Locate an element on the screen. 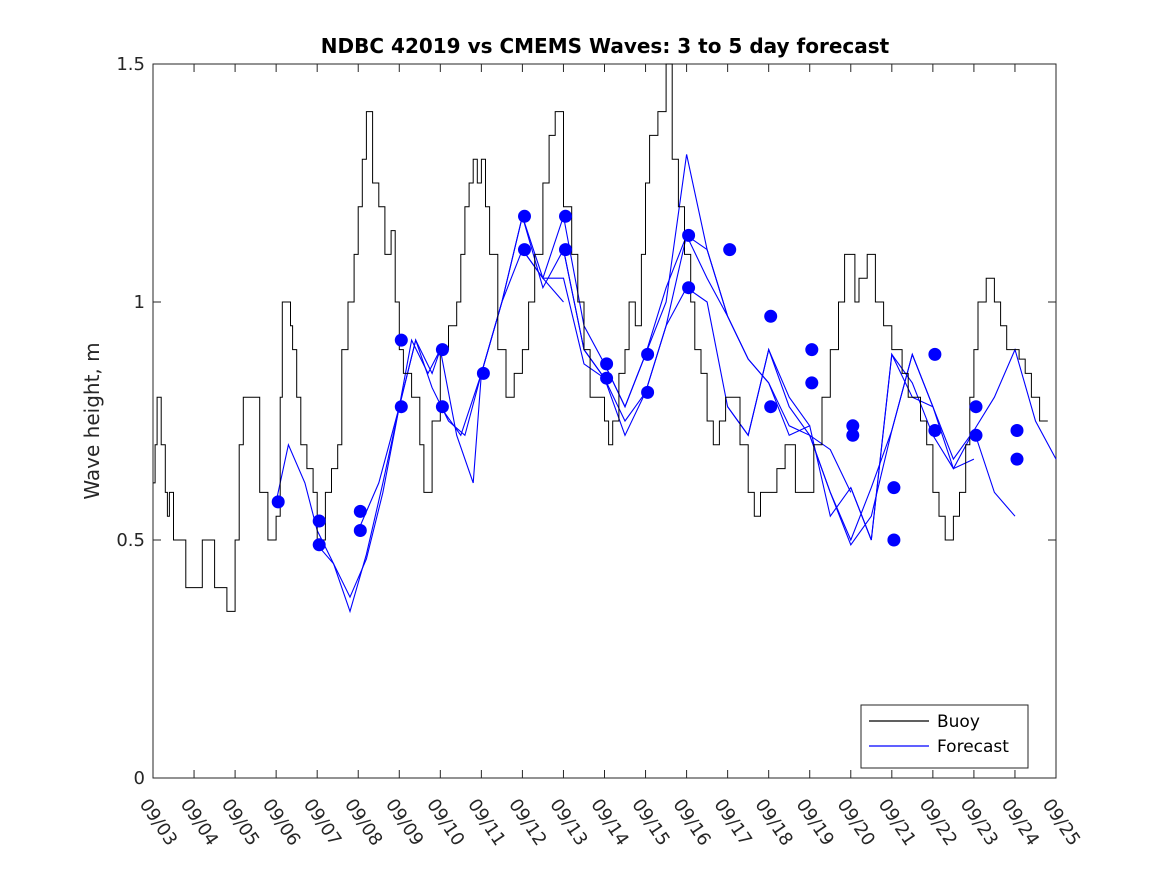 This screenshot has height=875, width=1167. y-tick-label: 0 is located at coordinates (139, 778).